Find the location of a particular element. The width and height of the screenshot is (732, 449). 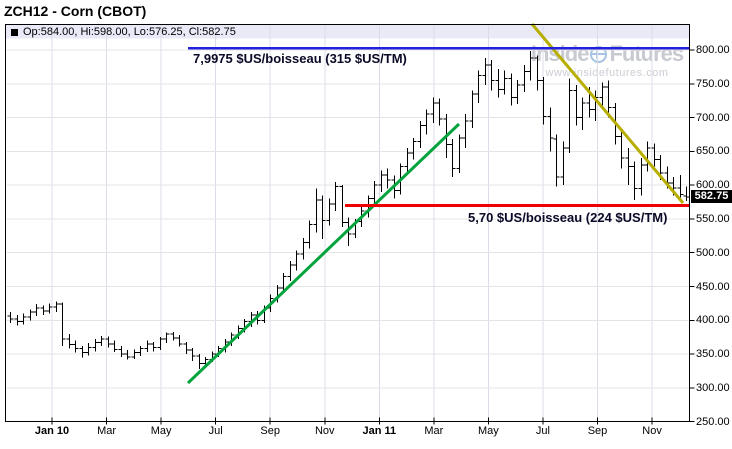

y-axis-label: 250.00 is located at coordinates (713, 421).